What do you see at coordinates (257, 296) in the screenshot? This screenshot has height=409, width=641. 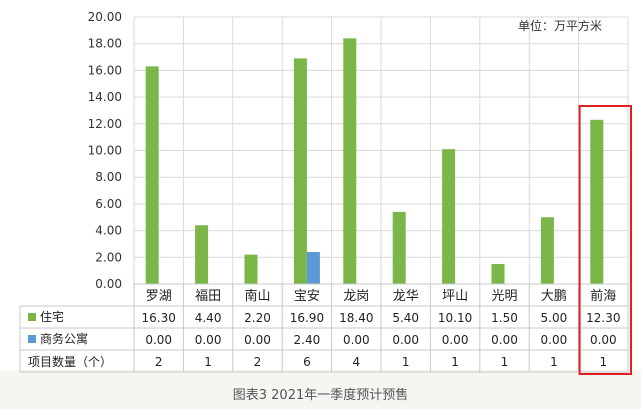 I see `category-label: 南山` at bounding box center [257, 296].